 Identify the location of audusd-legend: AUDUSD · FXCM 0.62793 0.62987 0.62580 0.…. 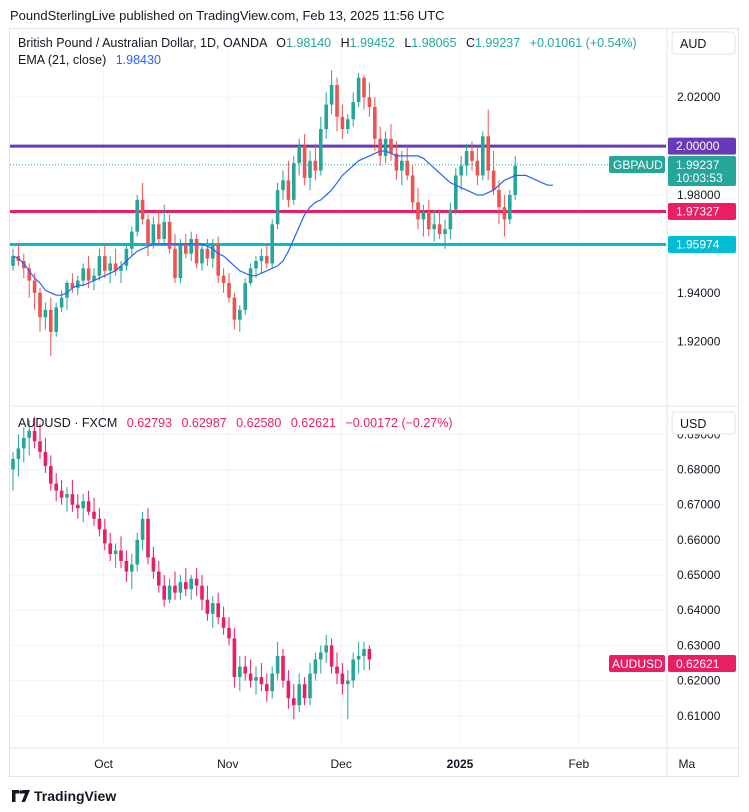
(235, 423).